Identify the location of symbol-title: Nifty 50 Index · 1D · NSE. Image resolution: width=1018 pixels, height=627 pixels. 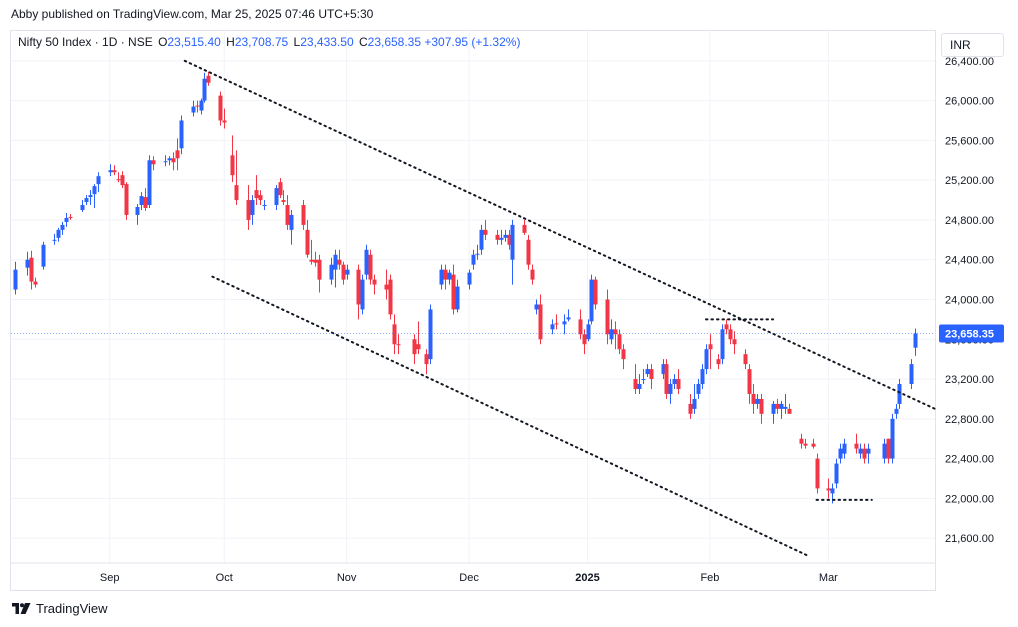
(85, 42).